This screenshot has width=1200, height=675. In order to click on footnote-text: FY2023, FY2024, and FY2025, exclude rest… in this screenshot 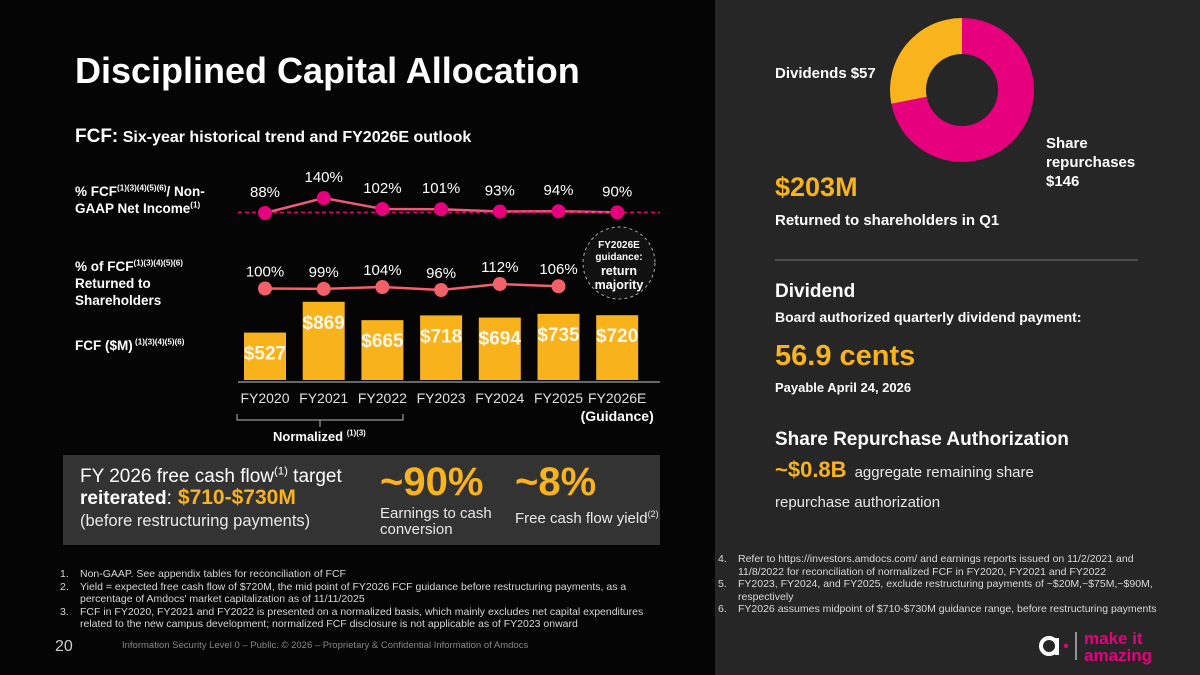, I will do `click(945, 590)`.